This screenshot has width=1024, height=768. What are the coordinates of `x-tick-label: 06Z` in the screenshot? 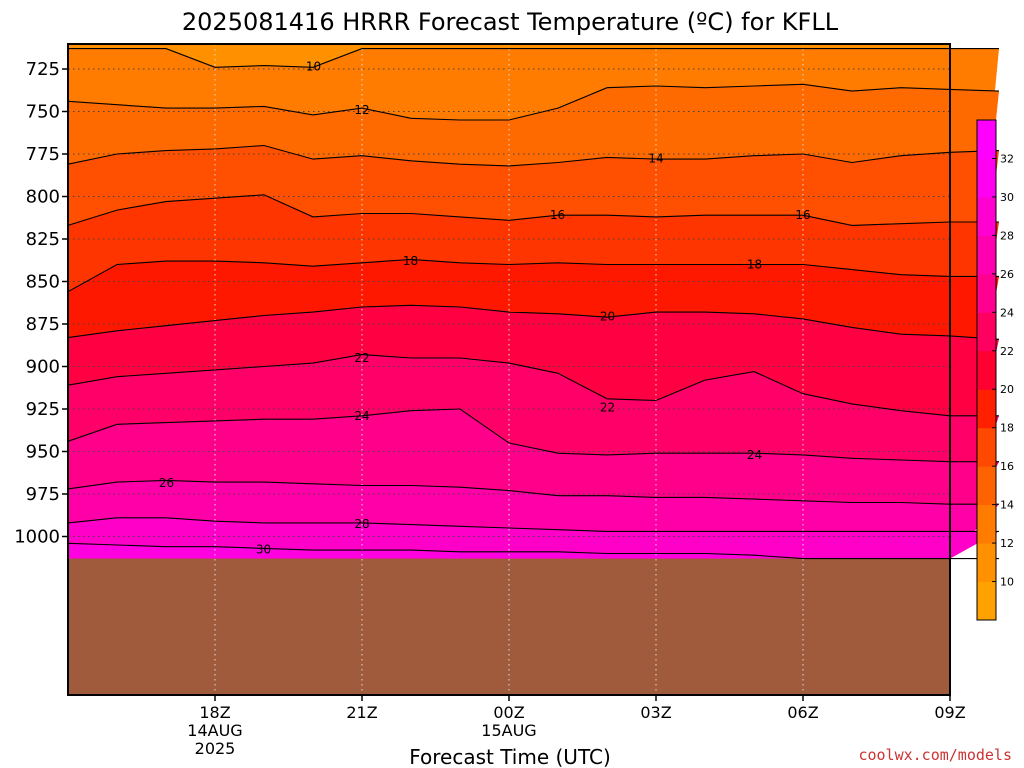 It's located at (802, 712).